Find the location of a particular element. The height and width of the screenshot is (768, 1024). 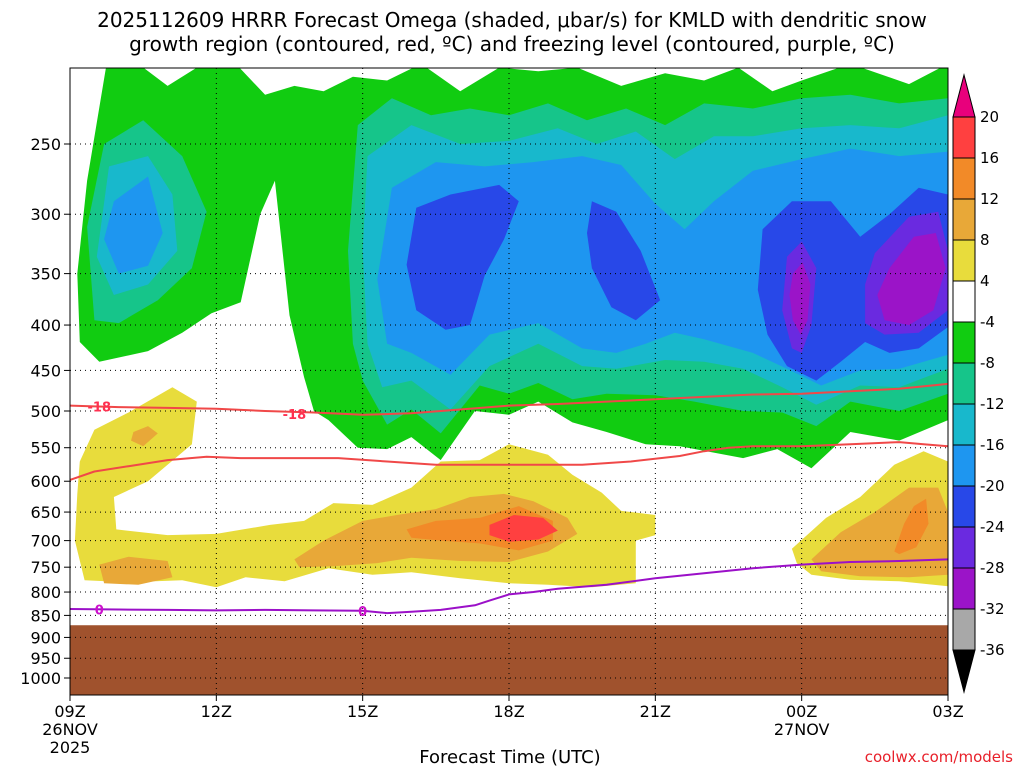

dgz-minus18-line is located at coordinates (509, 399).